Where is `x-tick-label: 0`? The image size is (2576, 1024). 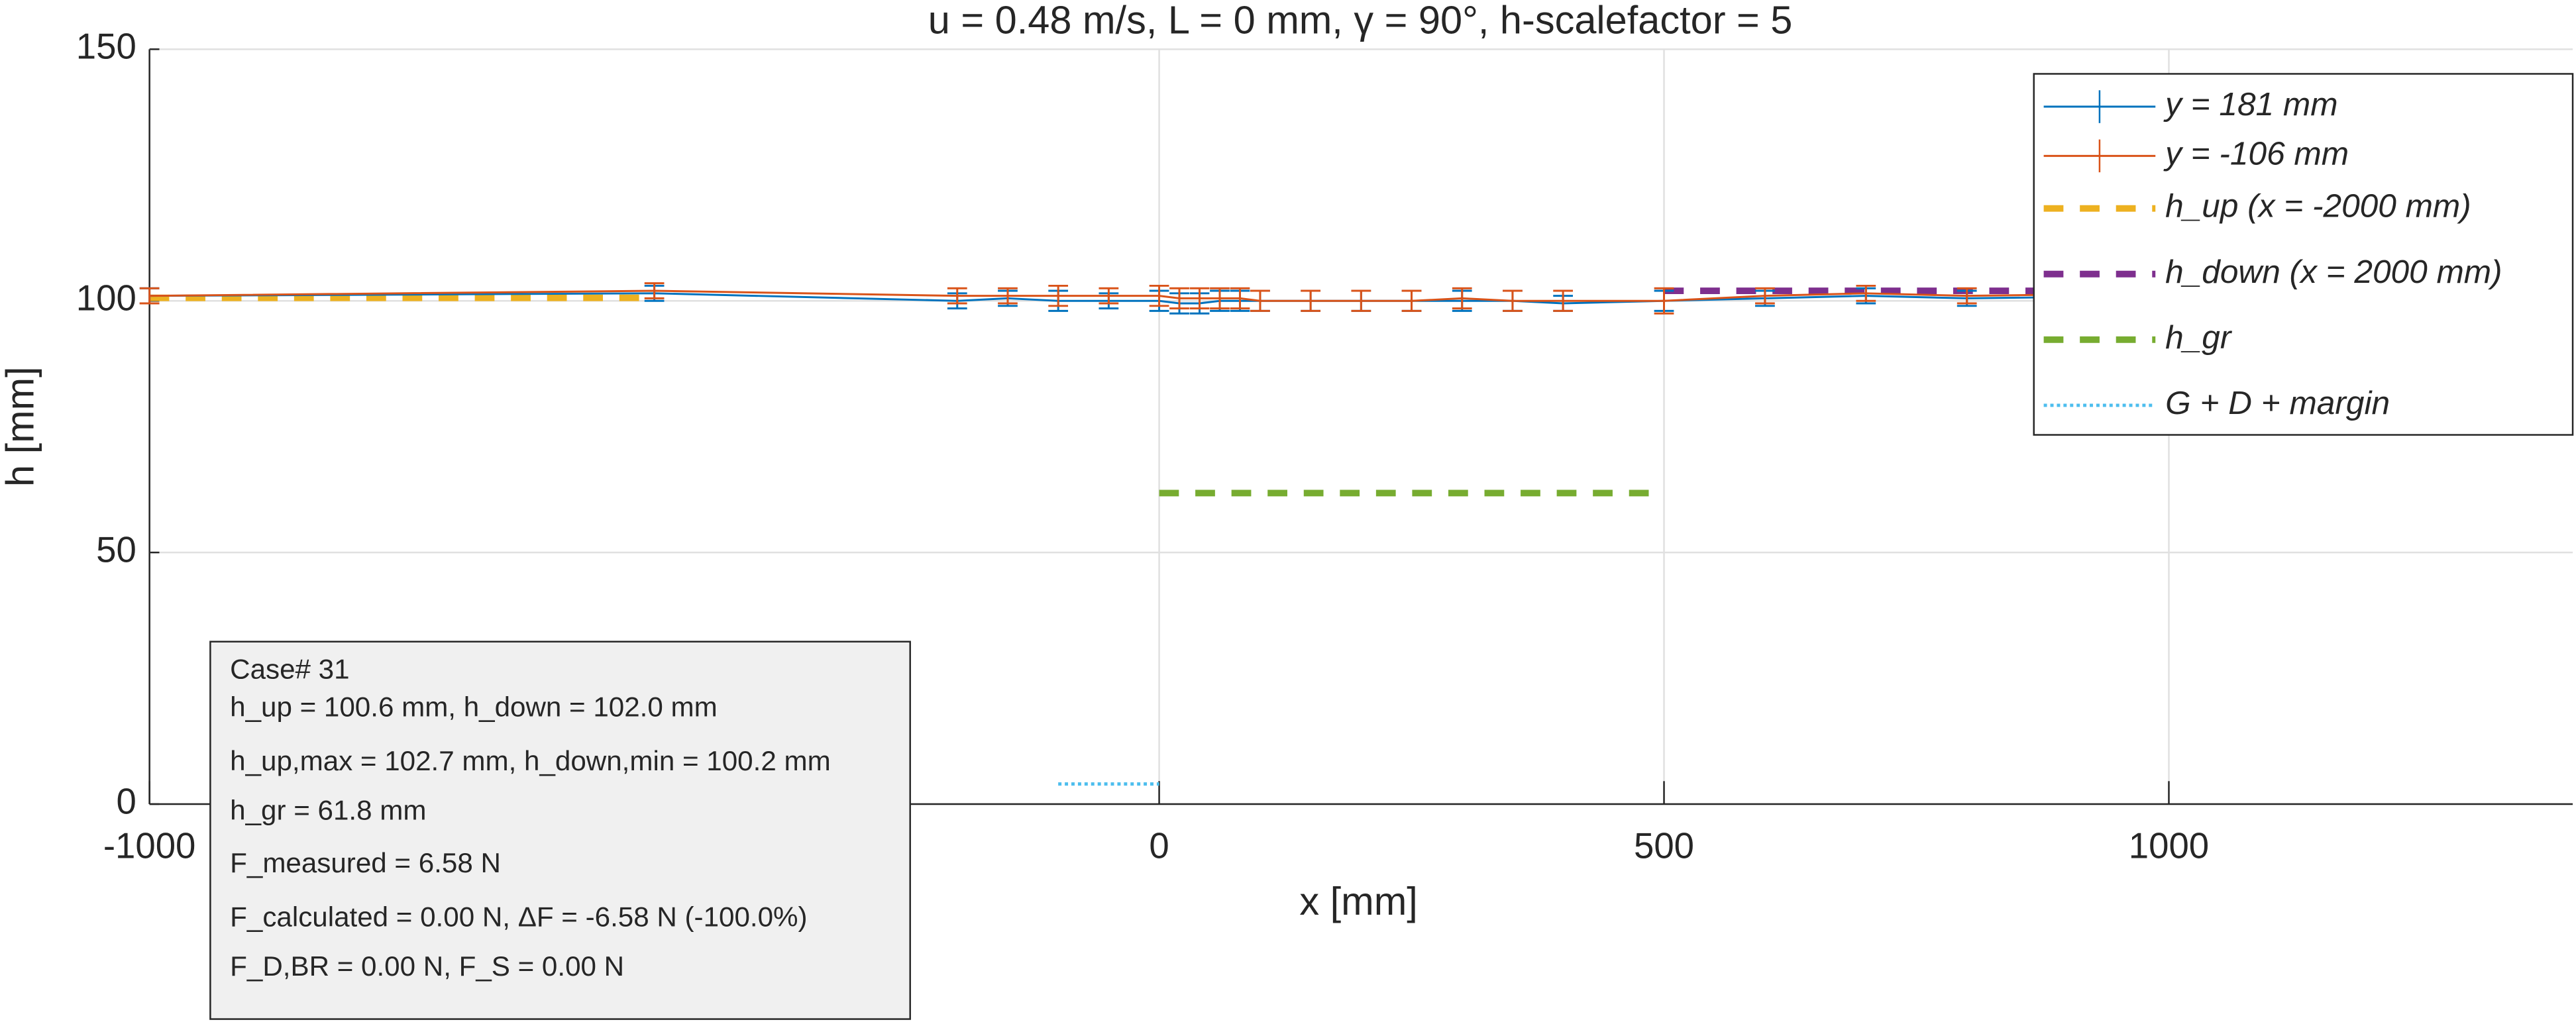 x-tick-label: 0 is located at coordinates (1159, 846).